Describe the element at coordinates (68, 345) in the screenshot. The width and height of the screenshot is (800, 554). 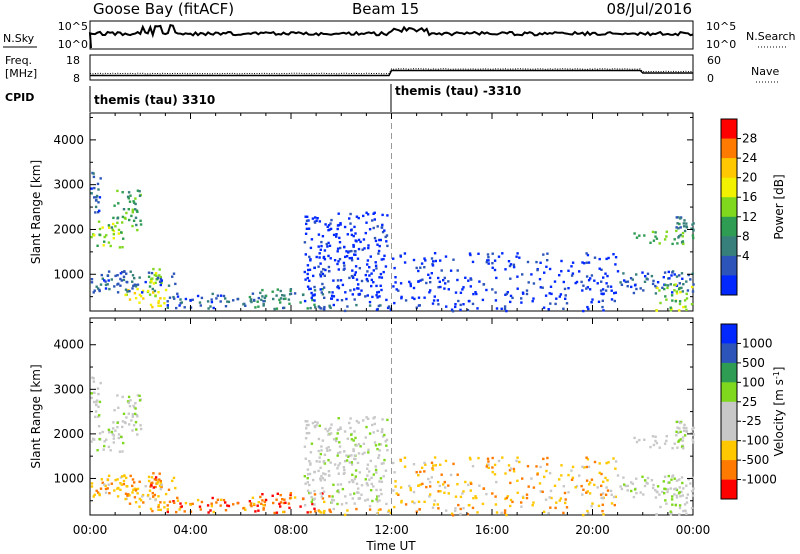
I see `y-tick-label: 4000` at that location.